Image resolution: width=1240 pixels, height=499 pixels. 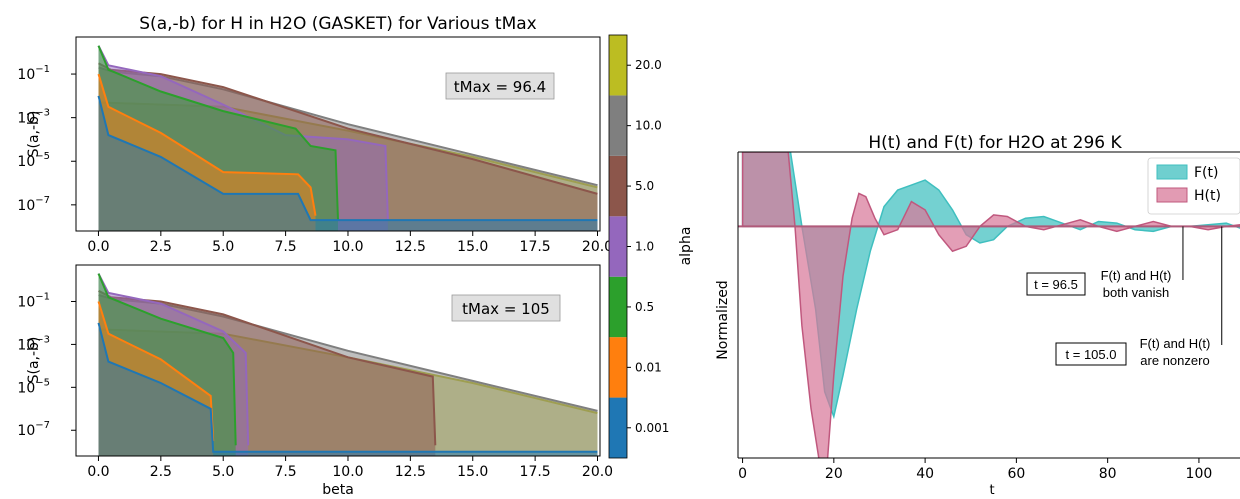 What do you see at coordinates (644, 186) in the screenshot?
I see `colorbar-tick-label: 5.0` at bounding box center [644, 186].